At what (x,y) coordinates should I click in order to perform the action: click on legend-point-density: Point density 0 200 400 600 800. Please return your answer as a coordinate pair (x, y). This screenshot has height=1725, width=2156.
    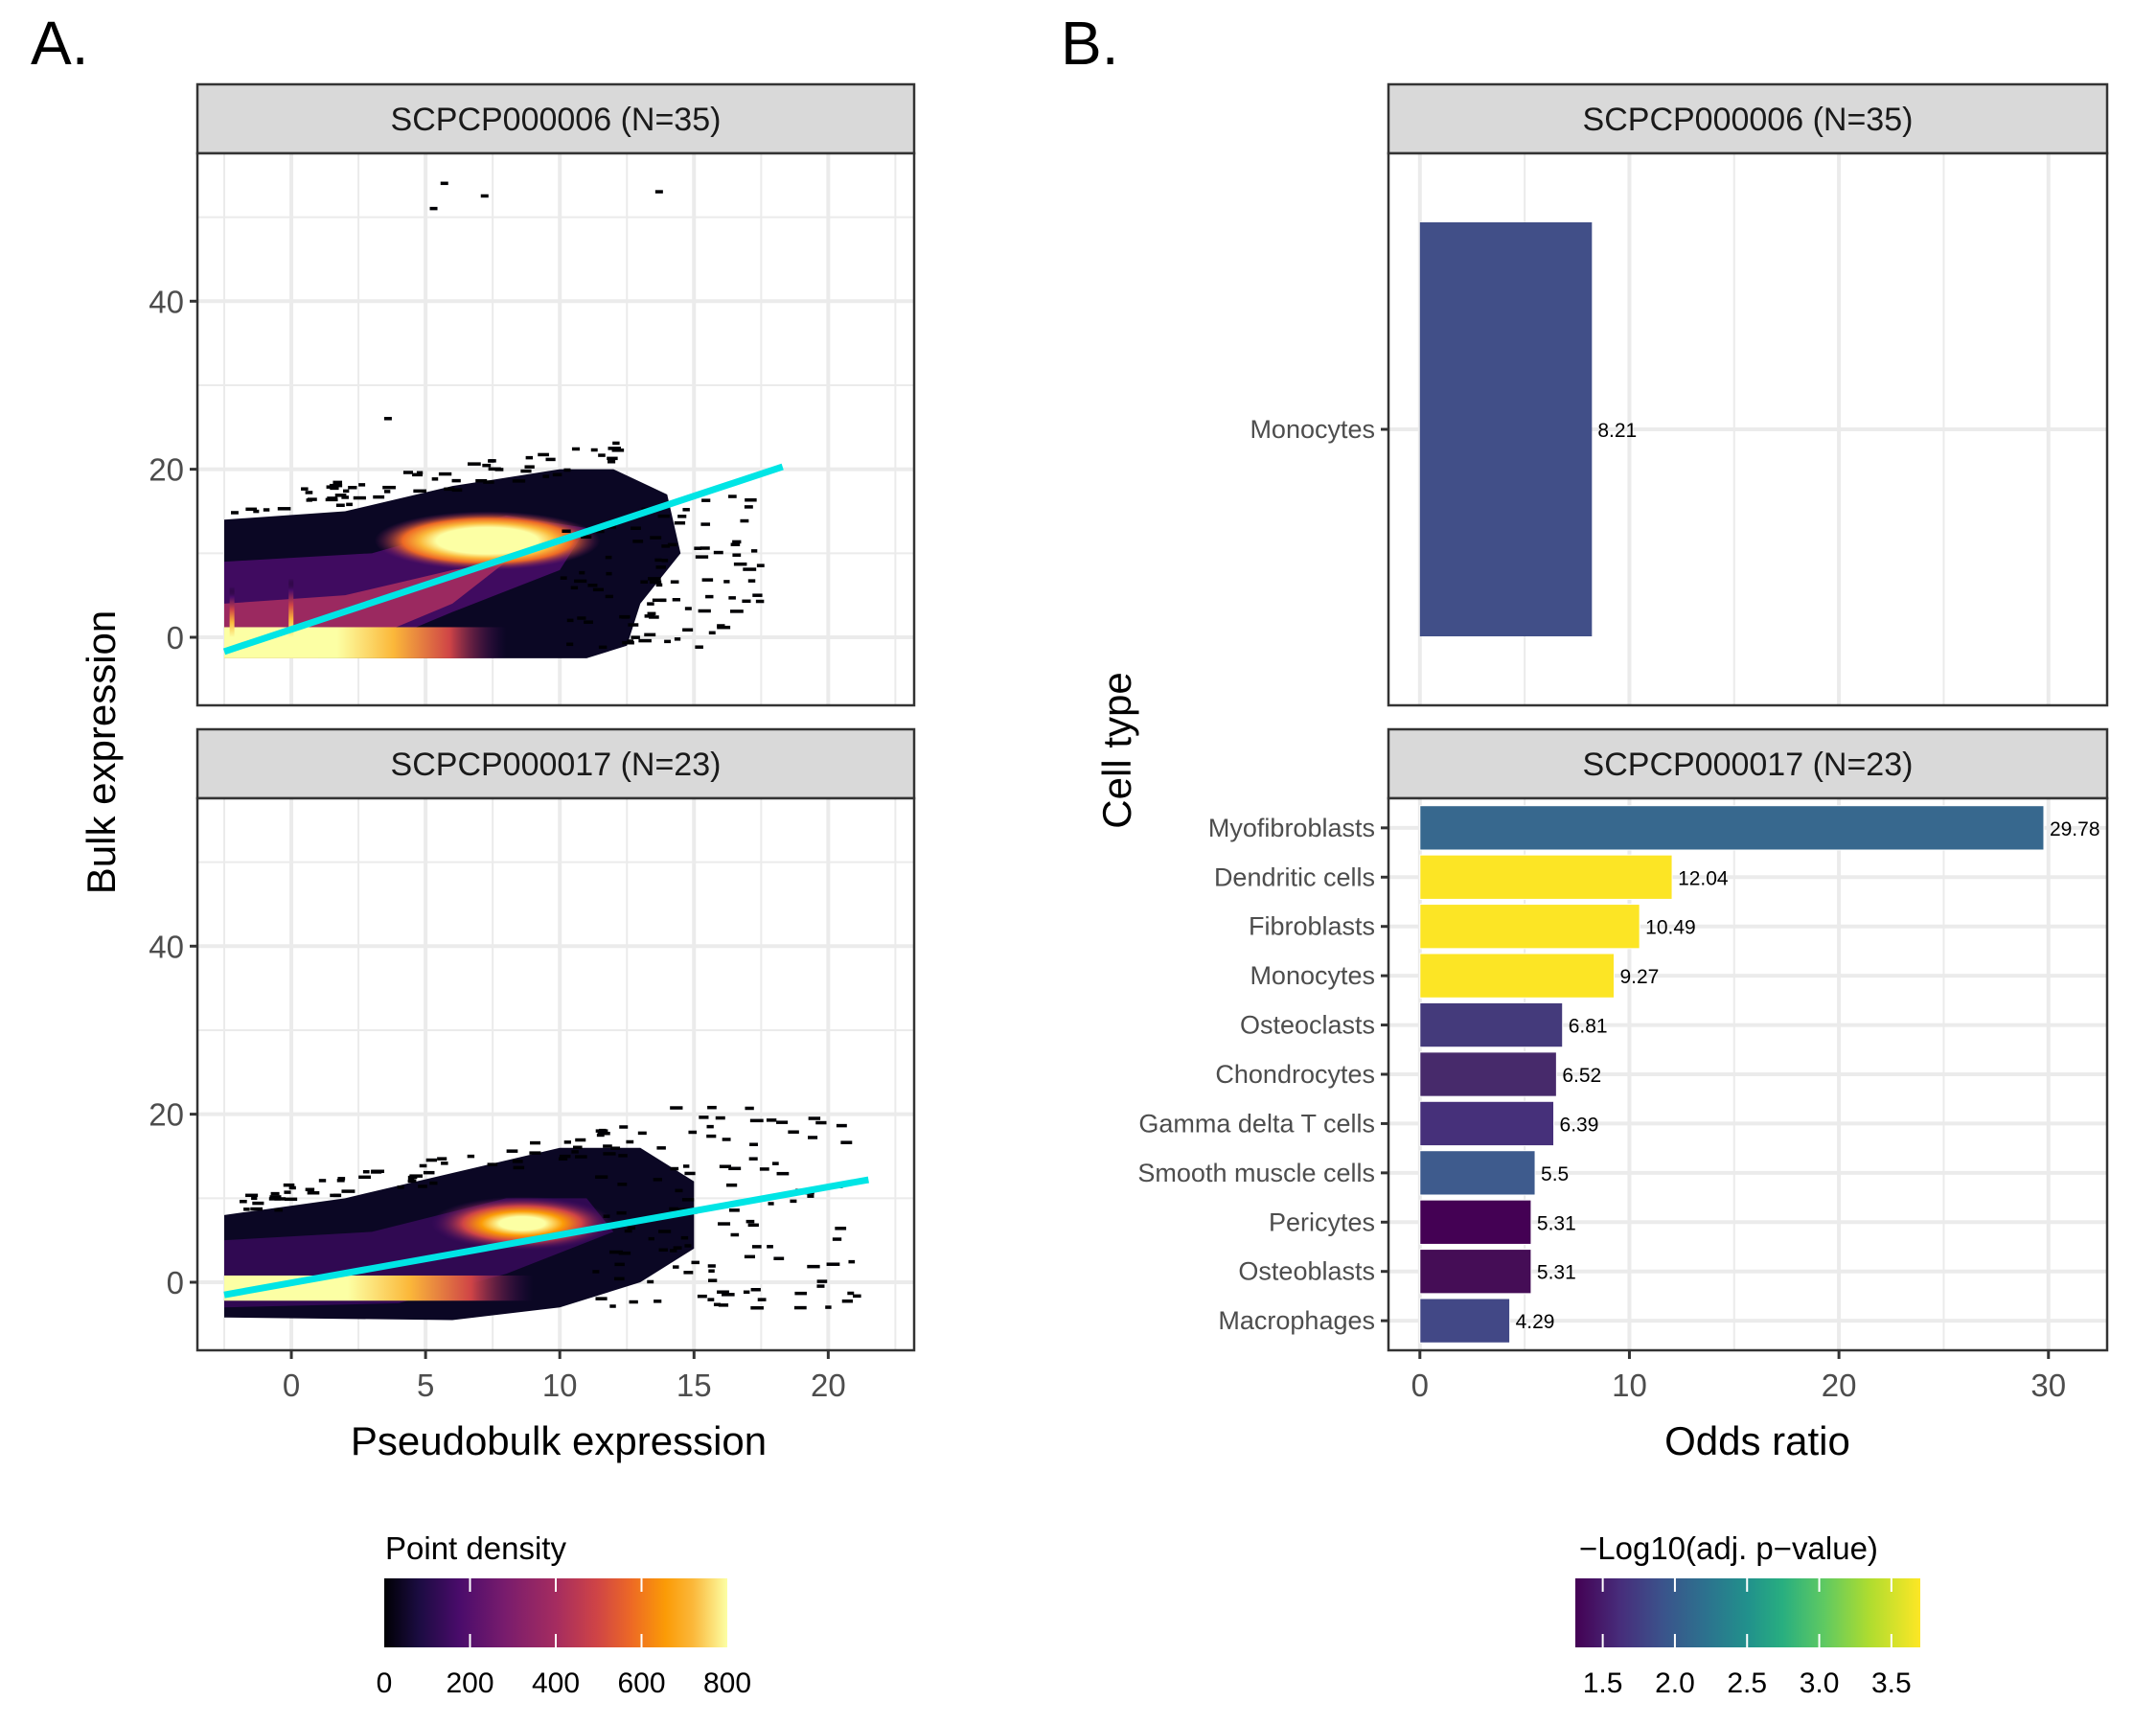
    Looking at the image, I should click on (564, 1614).